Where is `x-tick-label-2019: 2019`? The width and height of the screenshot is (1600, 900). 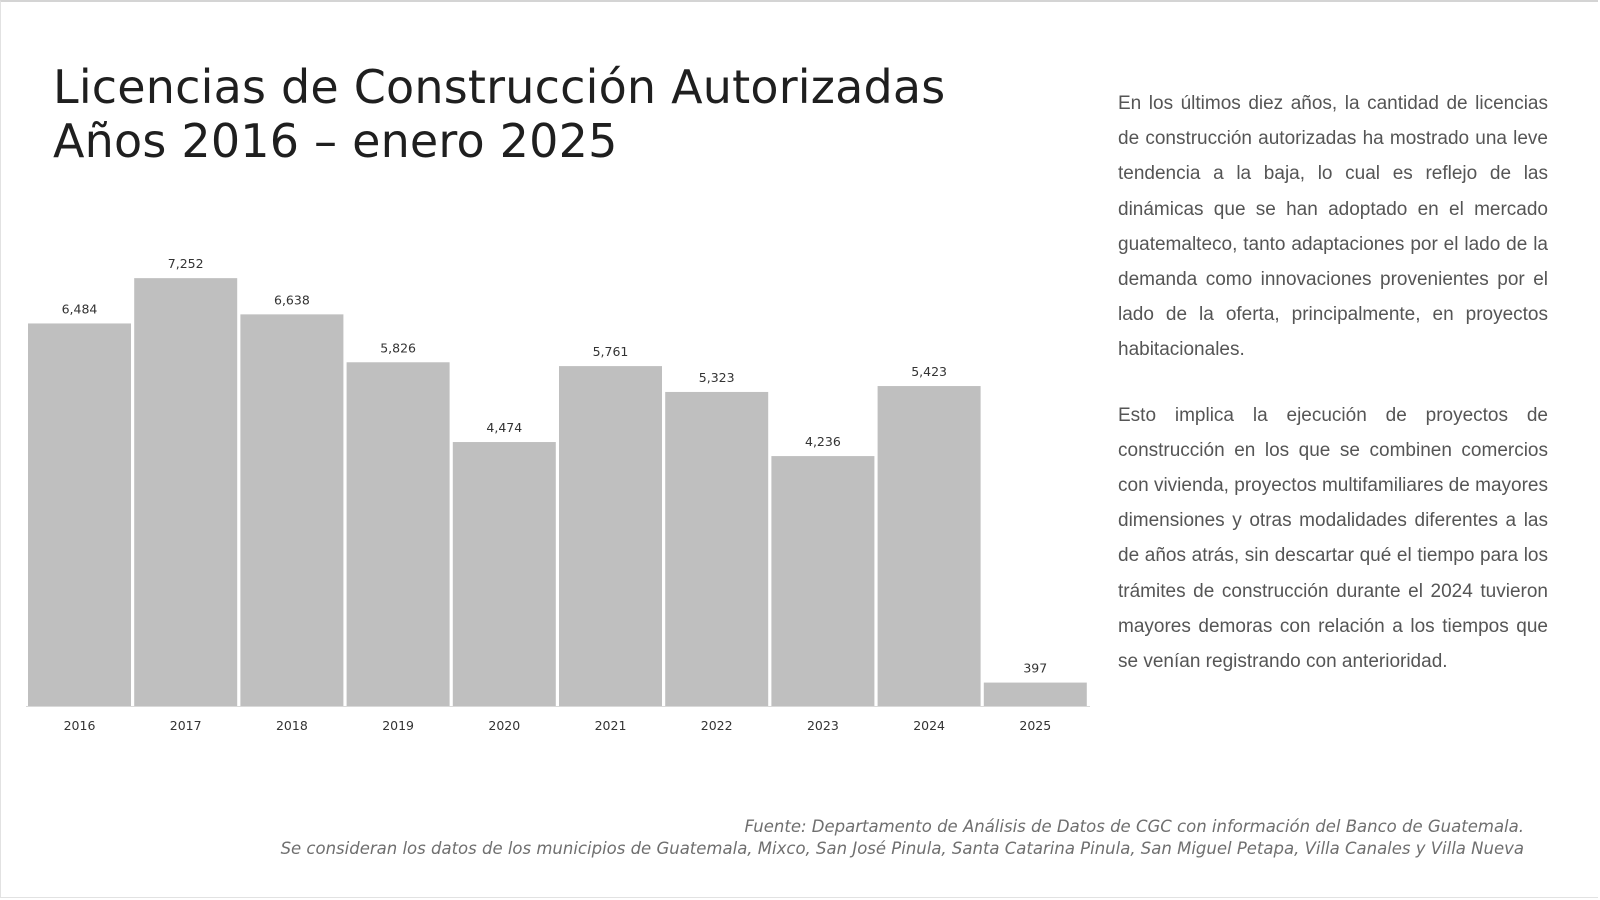 x-tick-label-2019: 2019 is located at coordinates (398, 725).